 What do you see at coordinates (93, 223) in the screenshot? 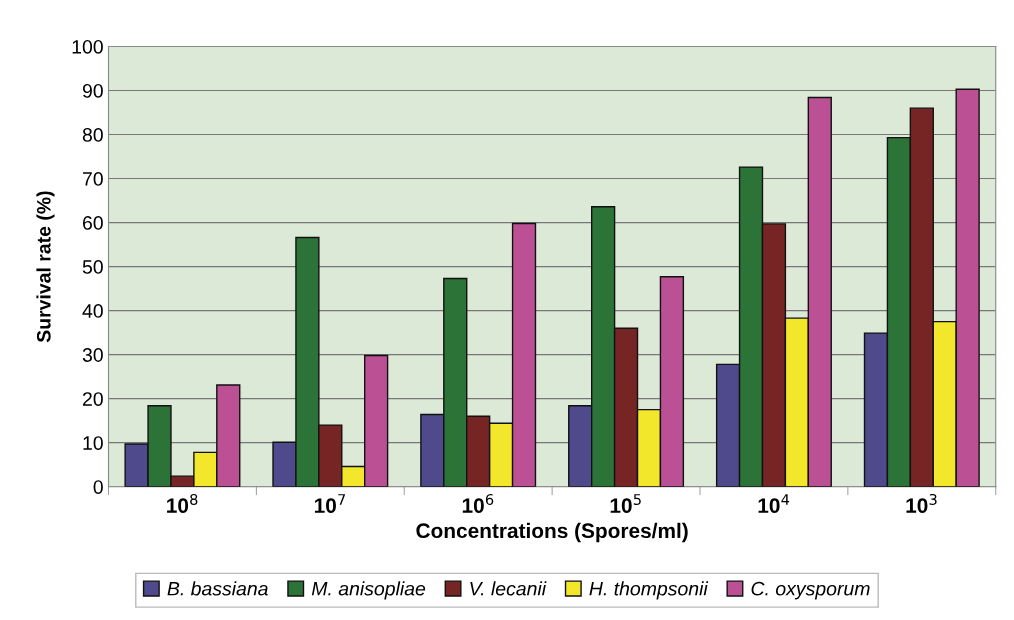
I see `y-tick-label: 60` at bounding box center [93, 223].